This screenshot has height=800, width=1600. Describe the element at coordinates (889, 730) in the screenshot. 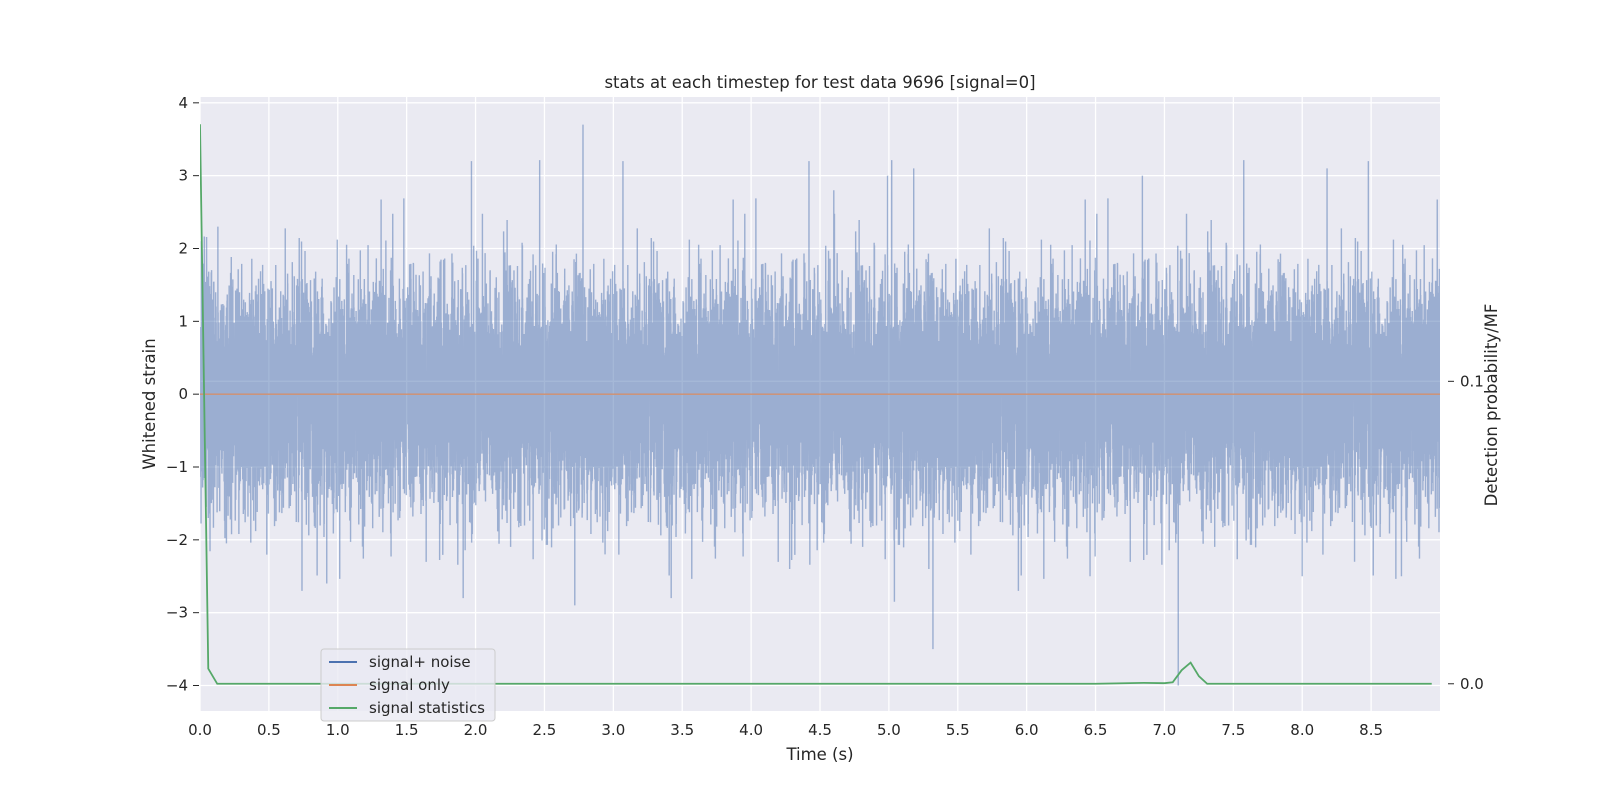

I see `x-tick-label: 5.0` at that location.